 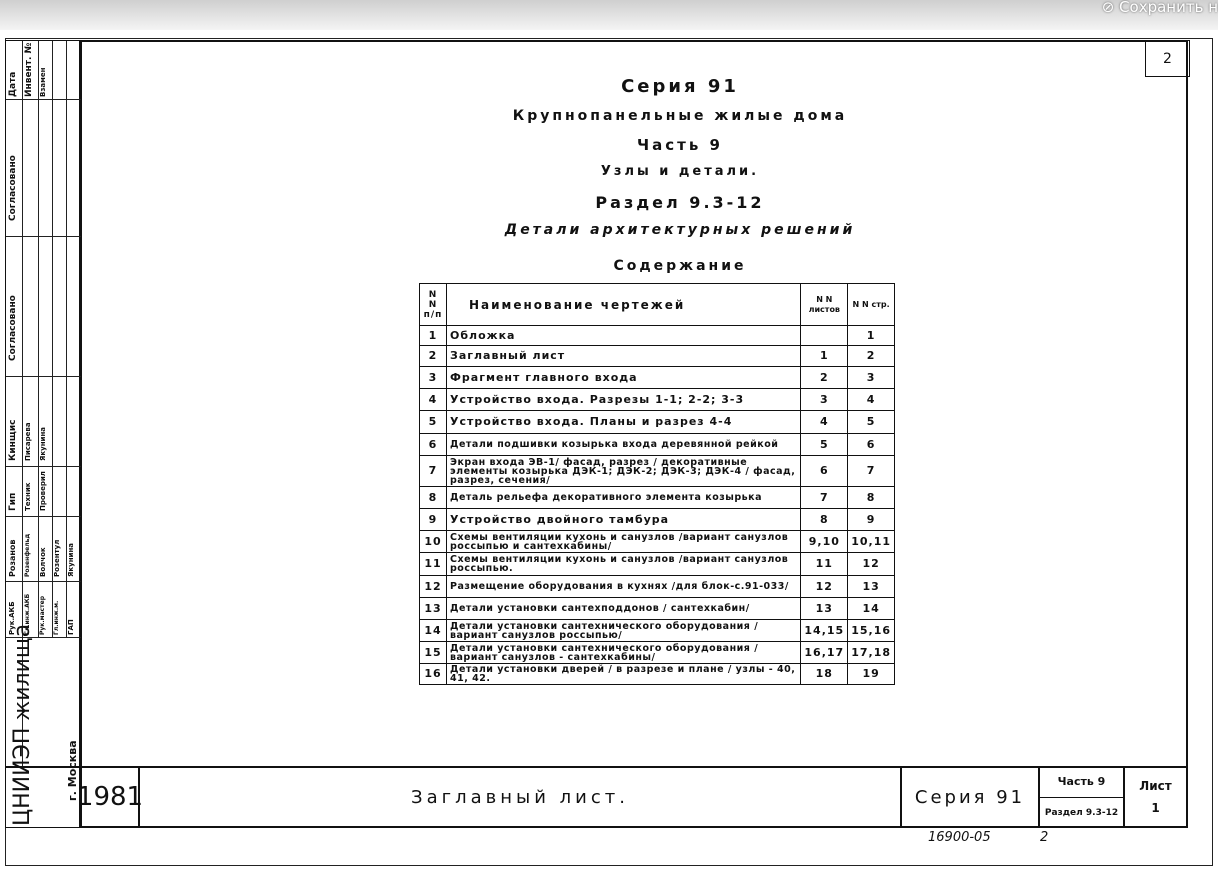 I want to click on table-row: 2 Заглавный лист 1 2, so click(x=657, y=356).